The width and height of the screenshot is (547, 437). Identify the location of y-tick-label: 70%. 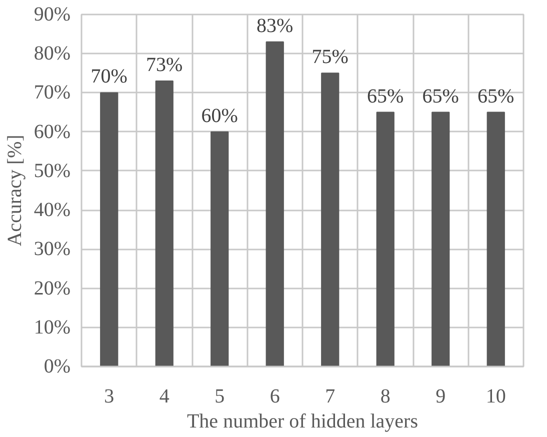
(52, 93).